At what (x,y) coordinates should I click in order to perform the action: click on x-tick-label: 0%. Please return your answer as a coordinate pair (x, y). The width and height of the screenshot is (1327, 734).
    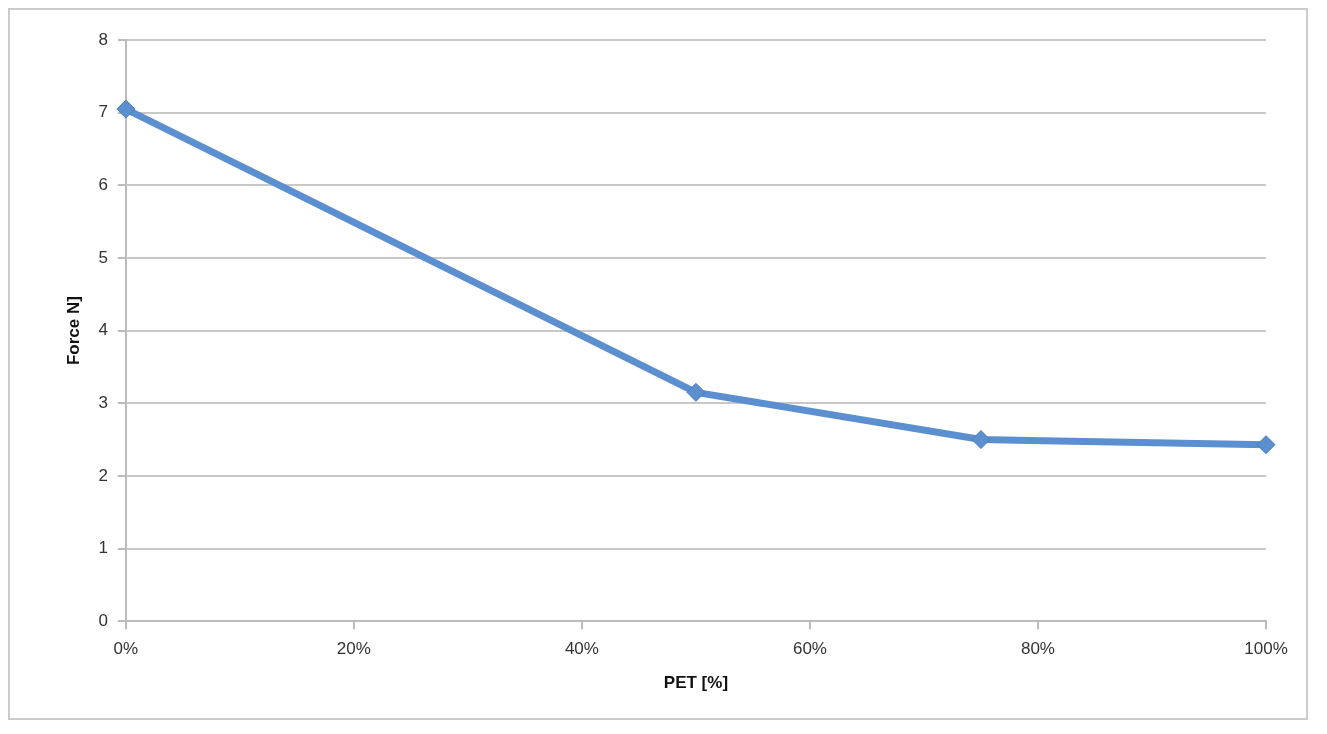
    Looking at the image, I should click on (126, 649).